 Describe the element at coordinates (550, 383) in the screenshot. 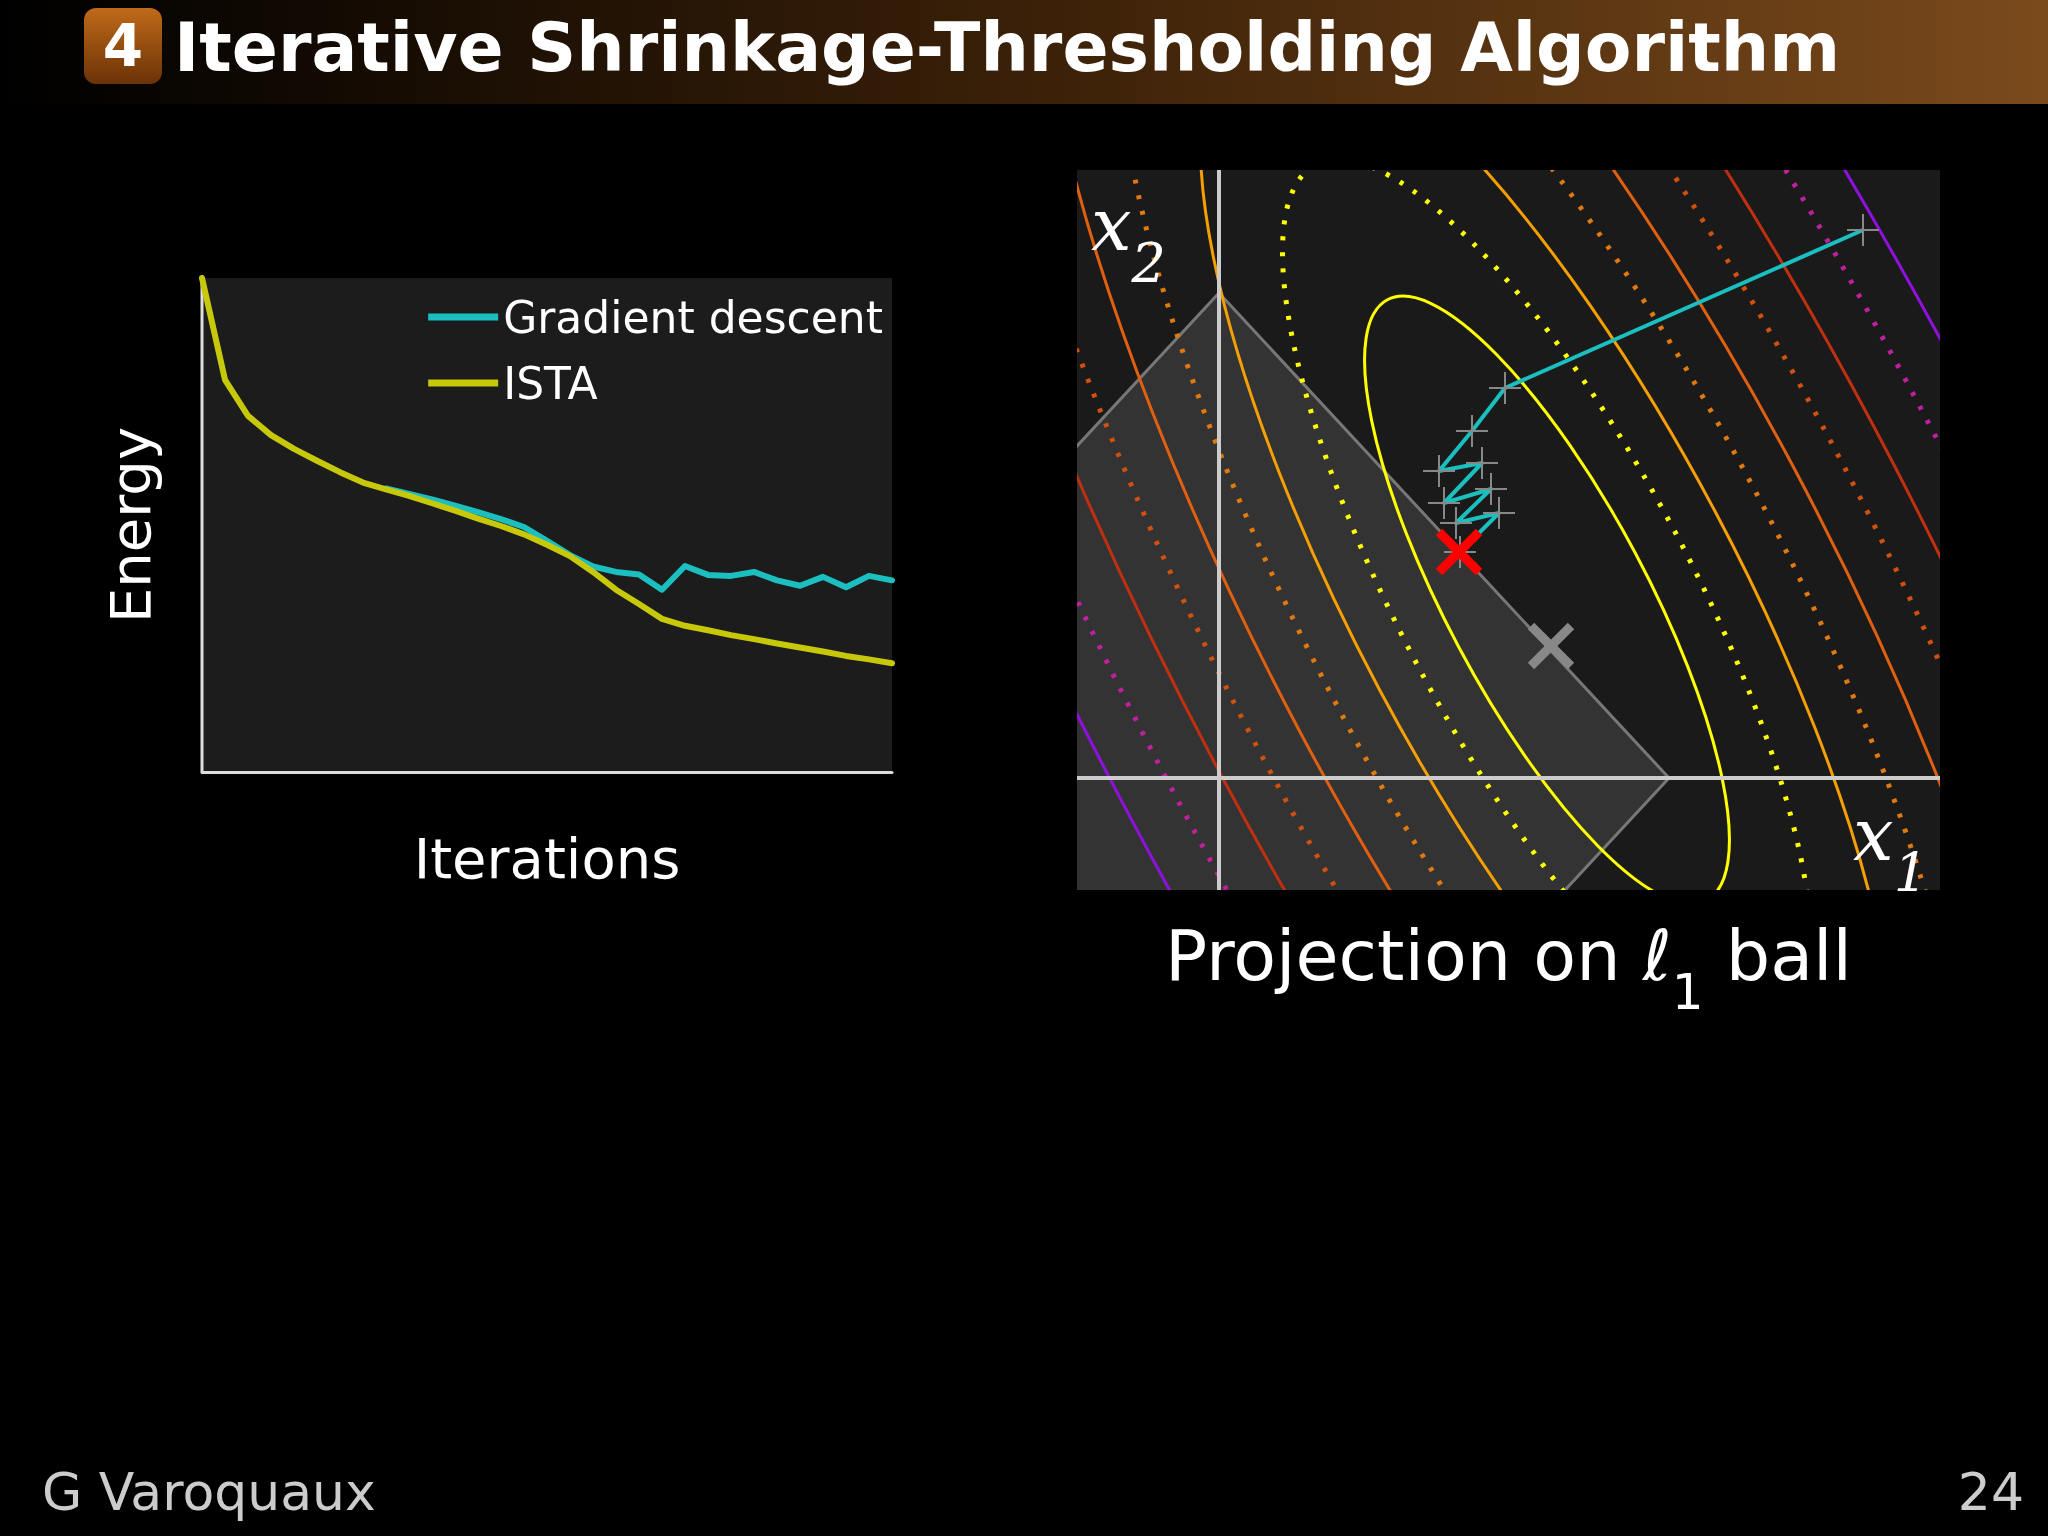

I see `legend-label: ISTA` at that location.